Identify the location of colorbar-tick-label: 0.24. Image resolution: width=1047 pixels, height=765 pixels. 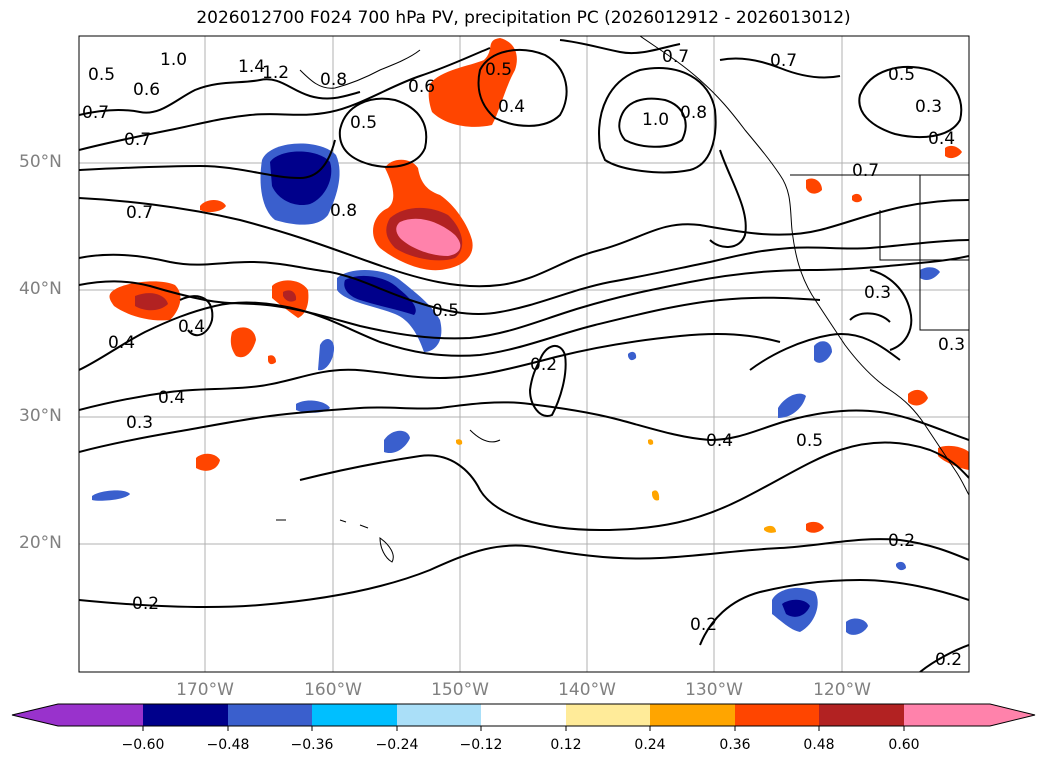
(650, 745).